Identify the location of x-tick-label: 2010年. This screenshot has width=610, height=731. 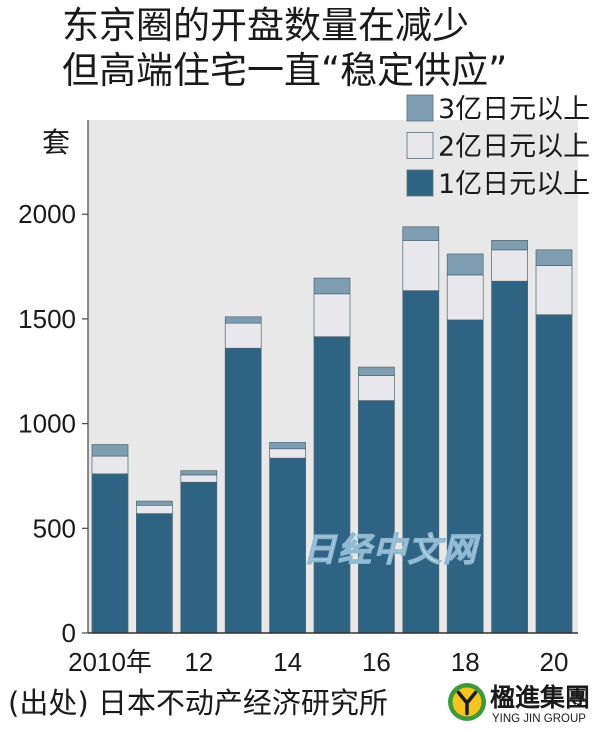
(110, 662).